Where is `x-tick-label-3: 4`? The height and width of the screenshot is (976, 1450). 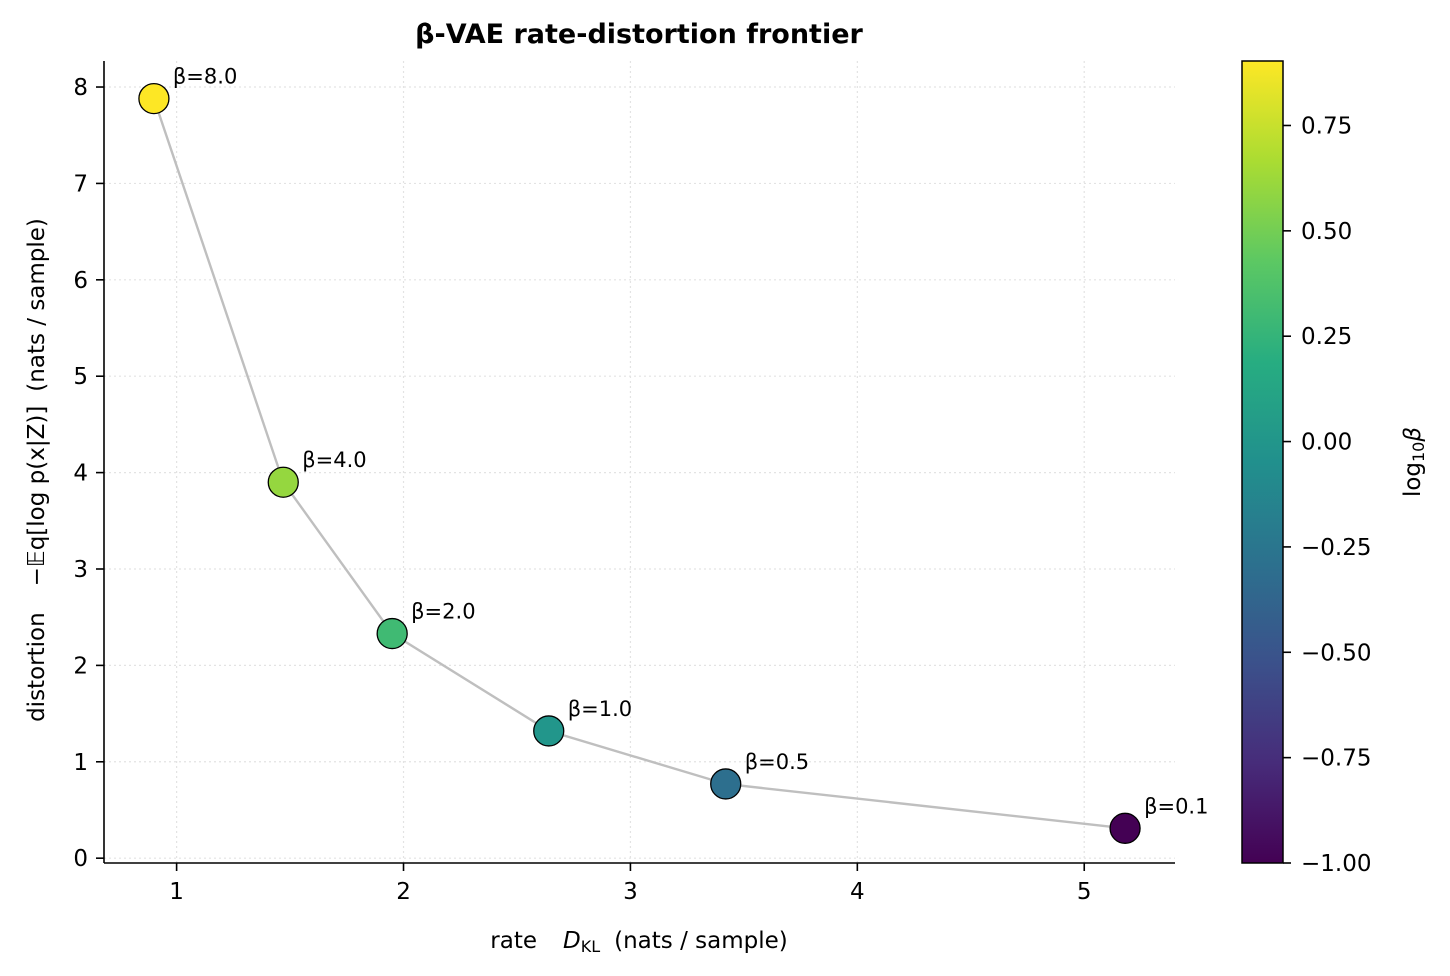
x-tick-label-3: 4 is located at coordinates (857, 892).